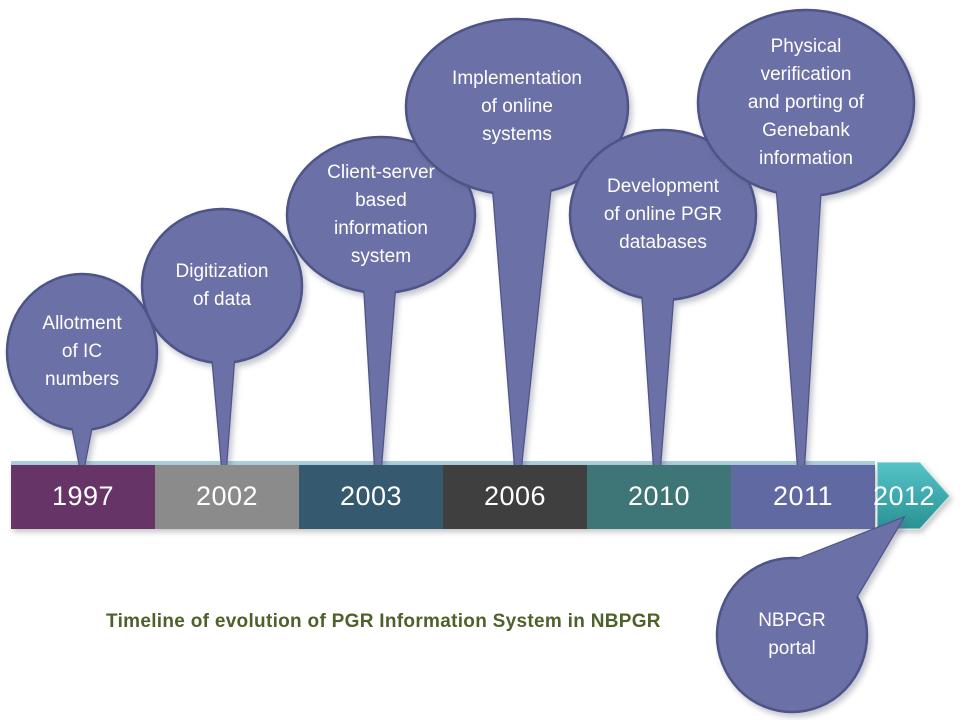 The width and height of the screenshot is (960, 720). What do you see at coordinates (83, 497) in the screenshot?
I see `segment-1997` at bounding box center [83, 497].